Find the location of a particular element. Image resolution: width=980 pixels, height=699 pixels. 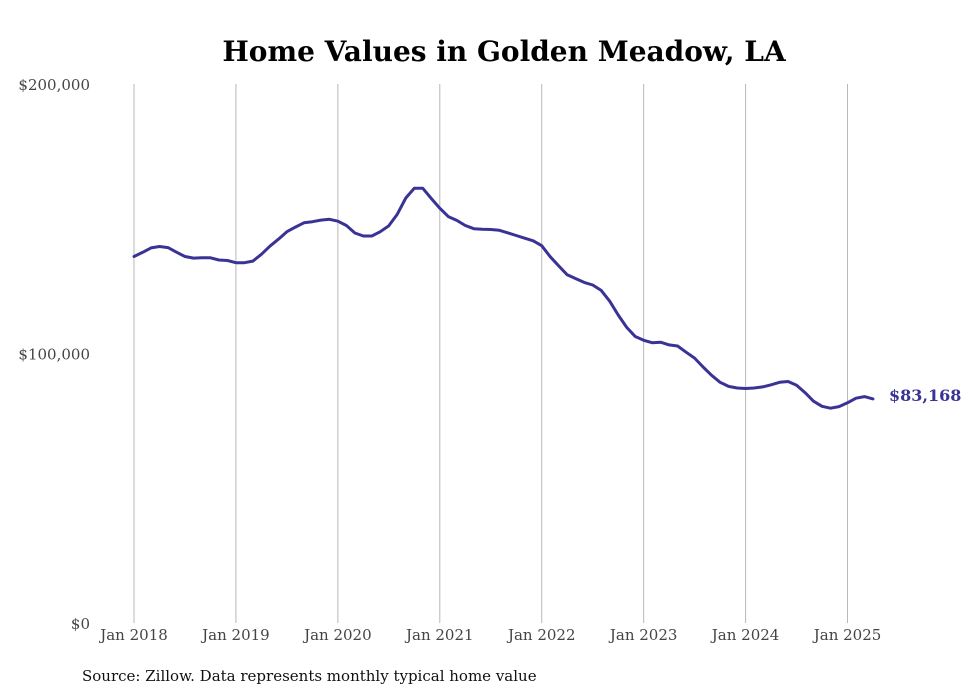

x-tick-label: Jan 2019 is located at coordinates (235, 635).